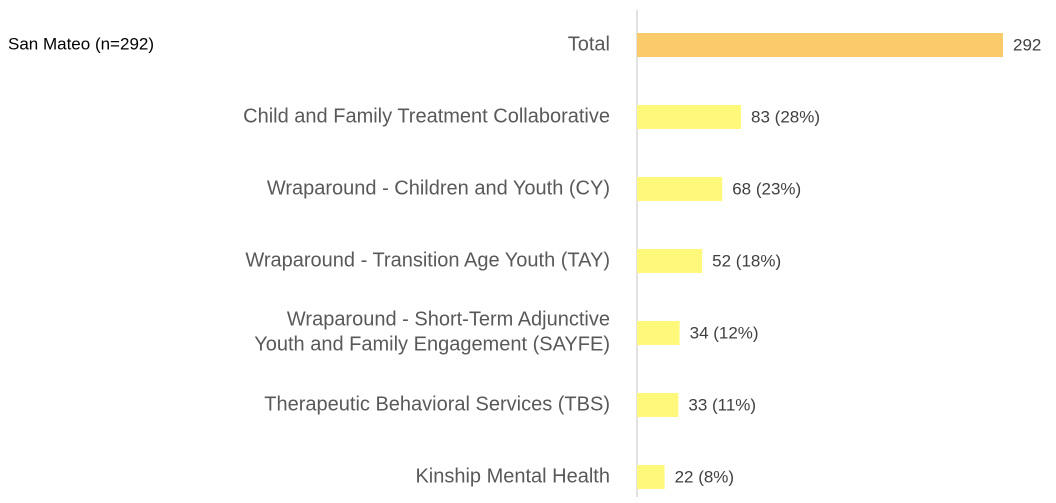  Describe the element at coordinates (437, 404) in the screenshot. I see `category-label: Therapeutic Behavioral Services (TBS)` at that location.